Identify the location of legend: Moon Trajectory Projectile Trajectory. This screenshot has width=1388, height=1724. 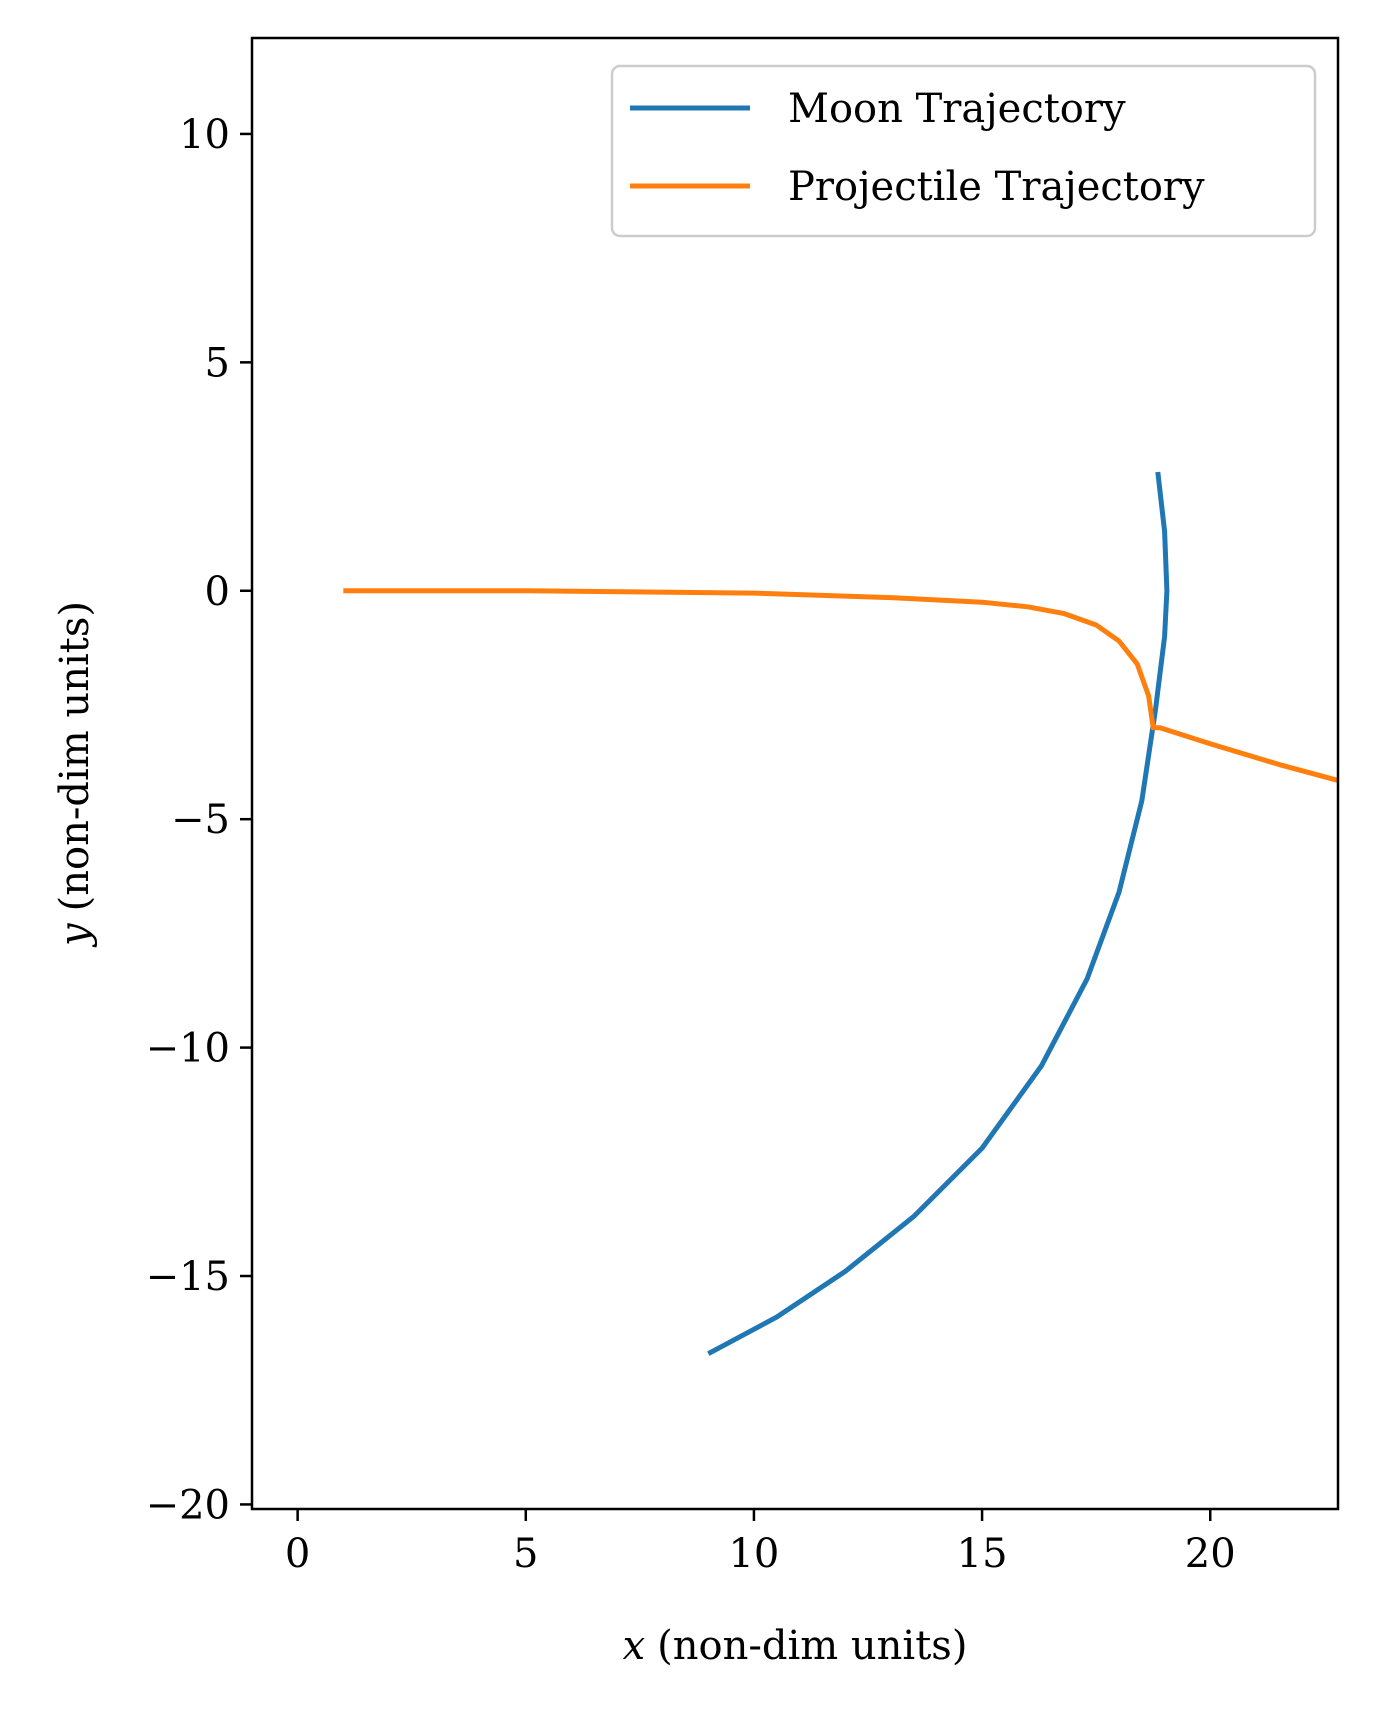
(963, 151).